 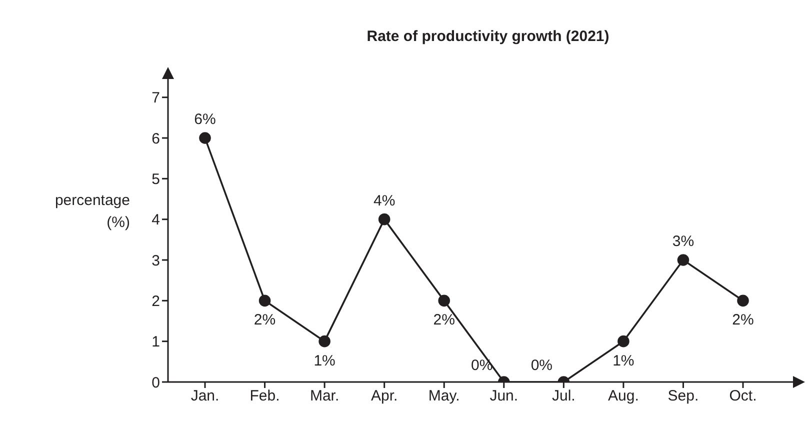 What do you see at coordinates (156, 220) in the screenshot?
I see `y-tick-label: 4` at bounding box center [156, 220].